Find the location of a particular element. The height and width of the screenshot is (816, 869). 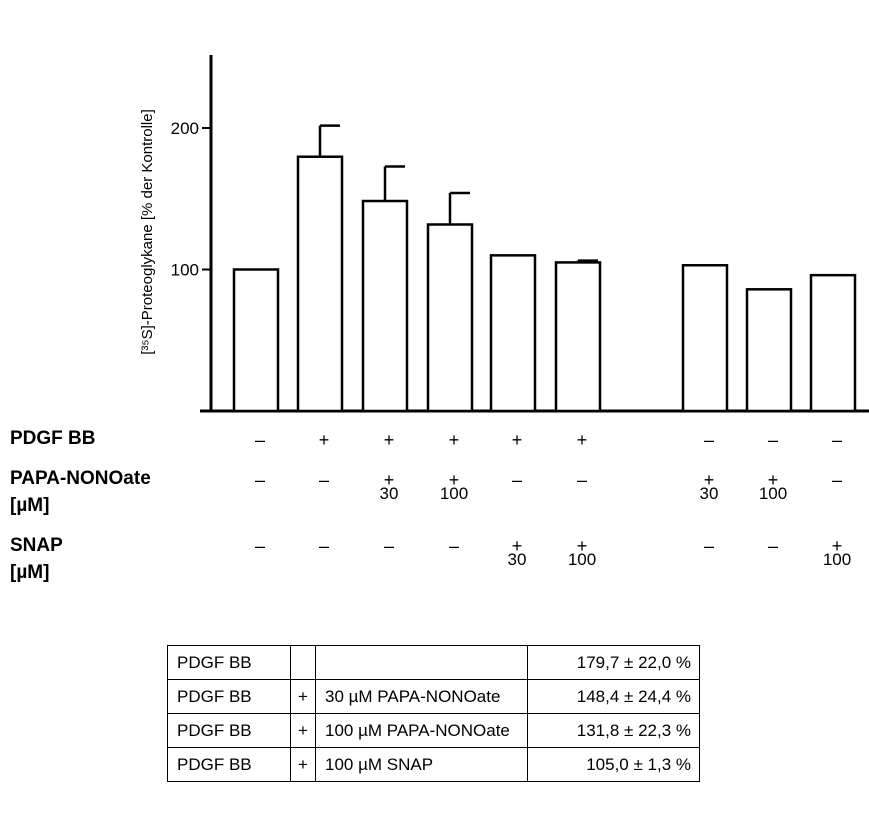

label-papa-unit: [µM] is located at coordinates (30, 505).